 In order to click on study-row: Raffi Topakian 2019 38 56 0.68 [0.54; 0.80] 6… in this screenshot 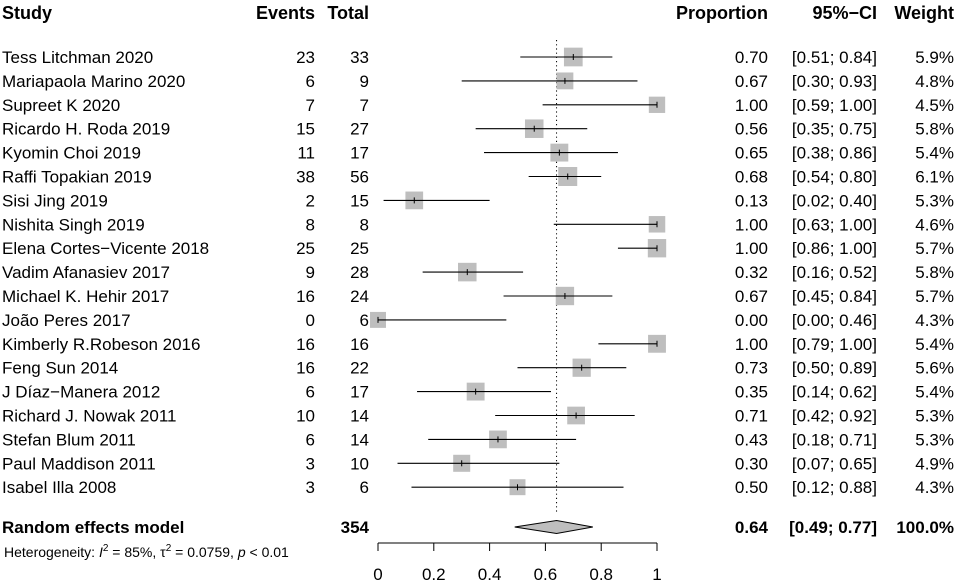, I will do `click(478, 177)`.